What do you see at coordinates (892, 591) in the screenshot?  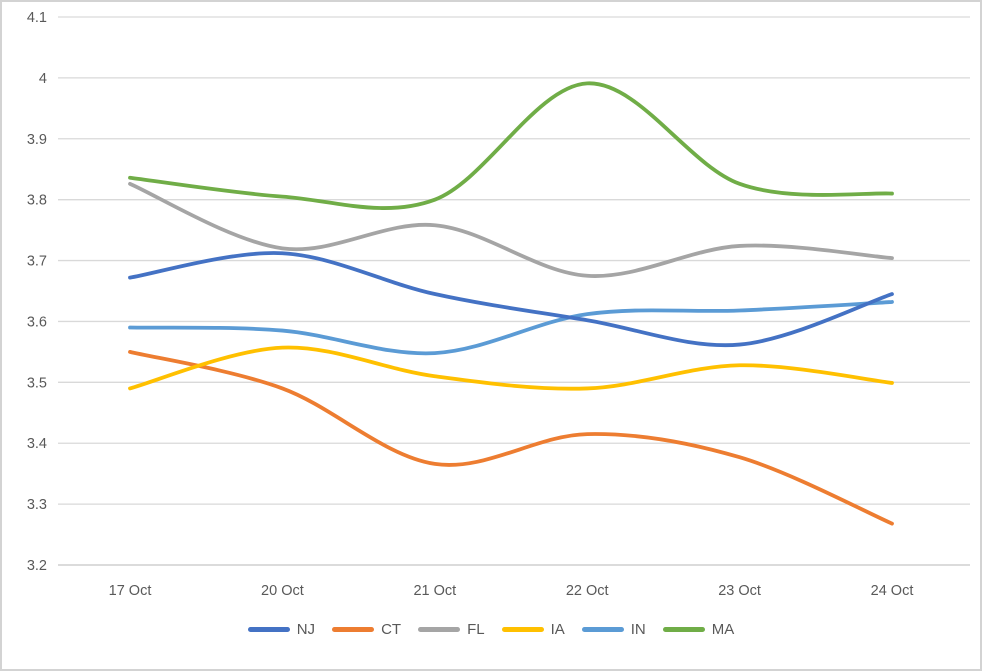 I see `x-tick-label: 24 Oct` at bounding box center [892, 591].